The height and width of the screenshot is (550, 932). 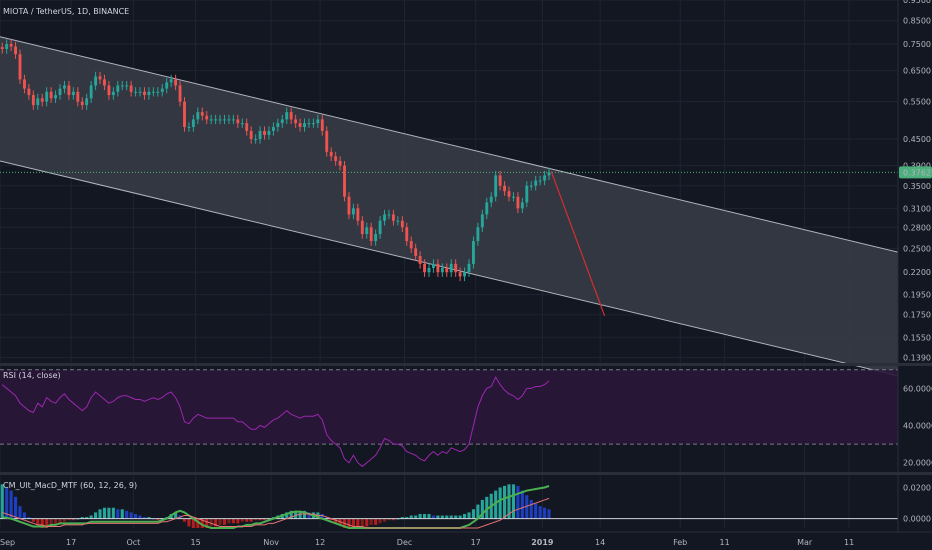 What do you see at coordinates (849, 542) in the screenshot?
I see `time-tick-label: 11` at bounding box center [849, 542].